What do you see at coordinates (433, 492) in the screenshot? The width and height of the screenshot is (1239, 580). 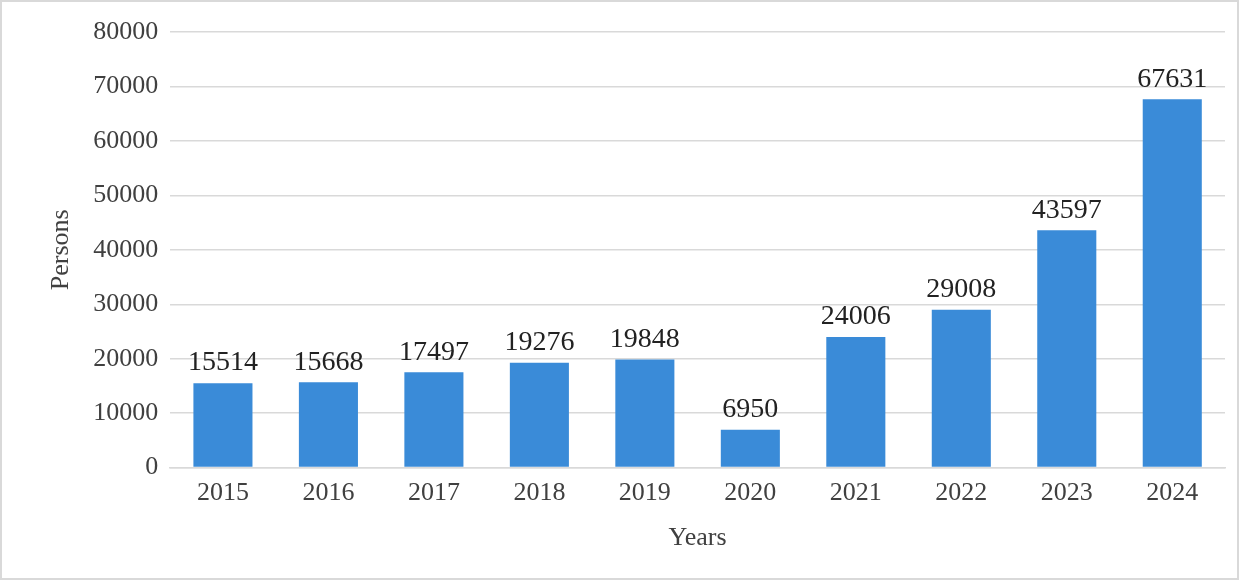 I see `x-tick-label: 2017` at bounding box center [433, 492].